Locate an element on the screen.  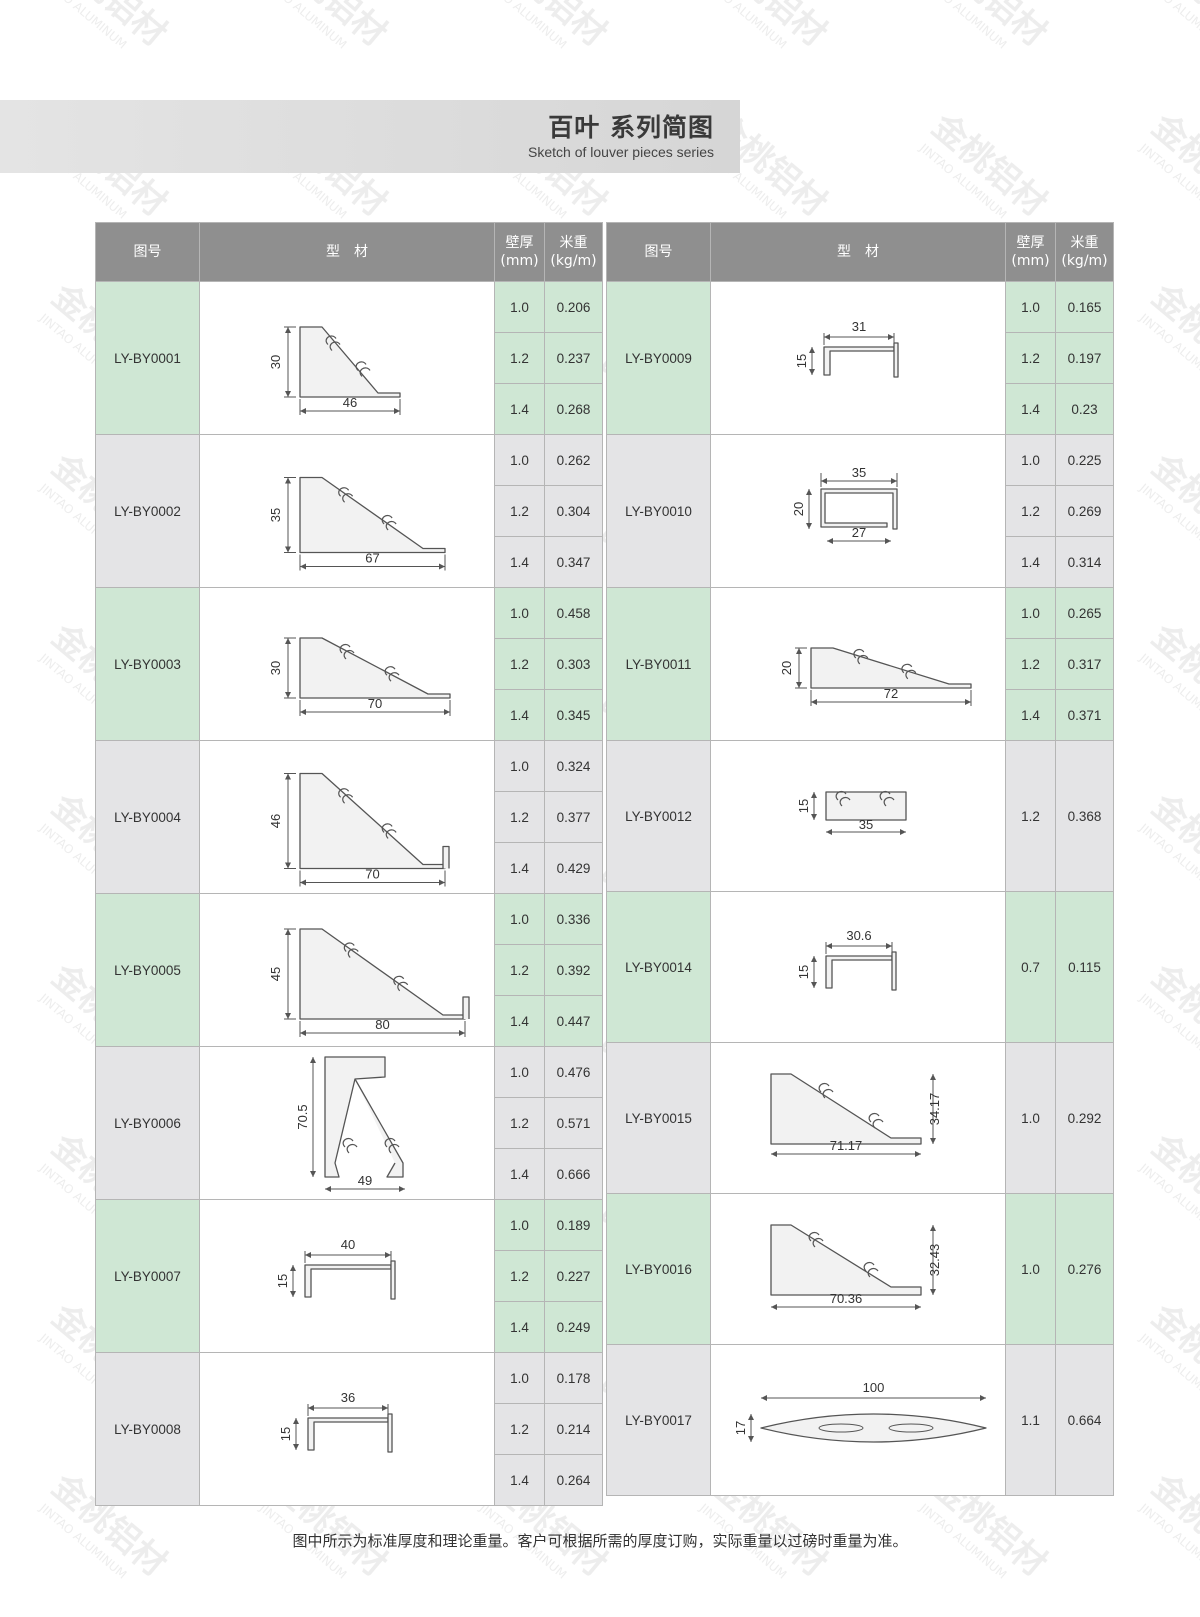
svg-text: 67 is located at coordinates (372, 558).